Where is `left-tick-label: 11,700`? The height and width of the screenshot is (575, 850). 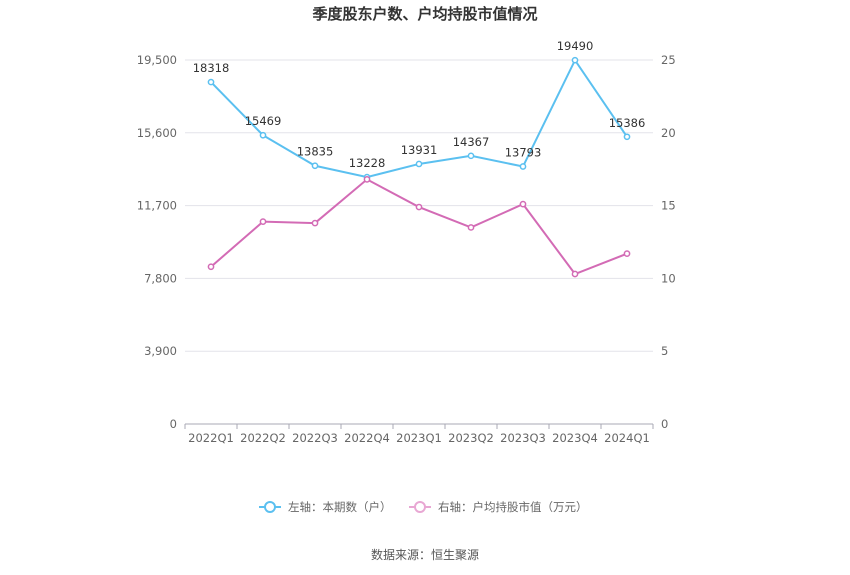
left-tick-label: 11,700 is located at coordinates (157, 206).